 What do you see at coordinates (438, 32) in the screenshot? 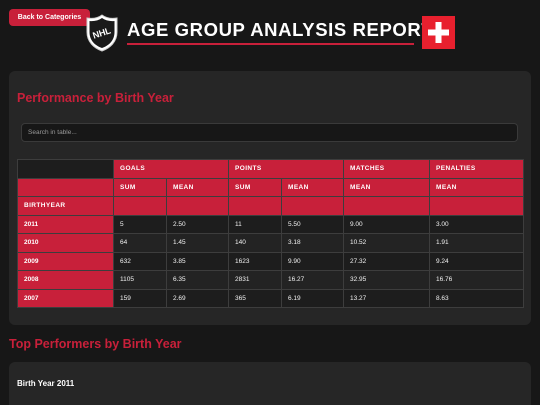
I see `swiss-flag-icon` at bounding box center [438, 32].